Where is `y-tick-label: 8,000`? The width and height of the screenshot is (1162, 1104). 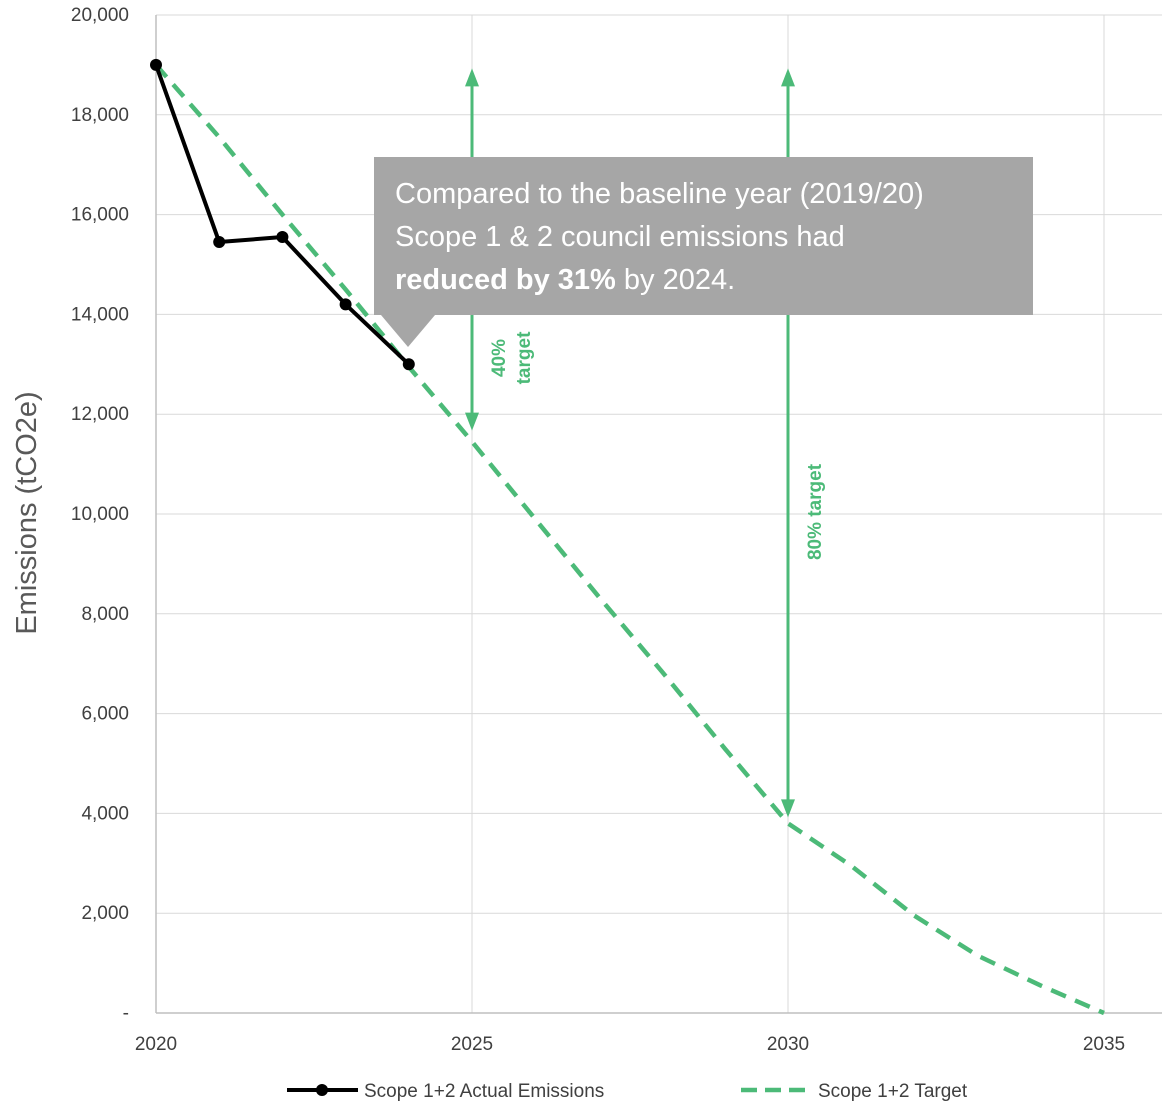 y-tick-label: 8,000 is located at coordinates (105, 614).